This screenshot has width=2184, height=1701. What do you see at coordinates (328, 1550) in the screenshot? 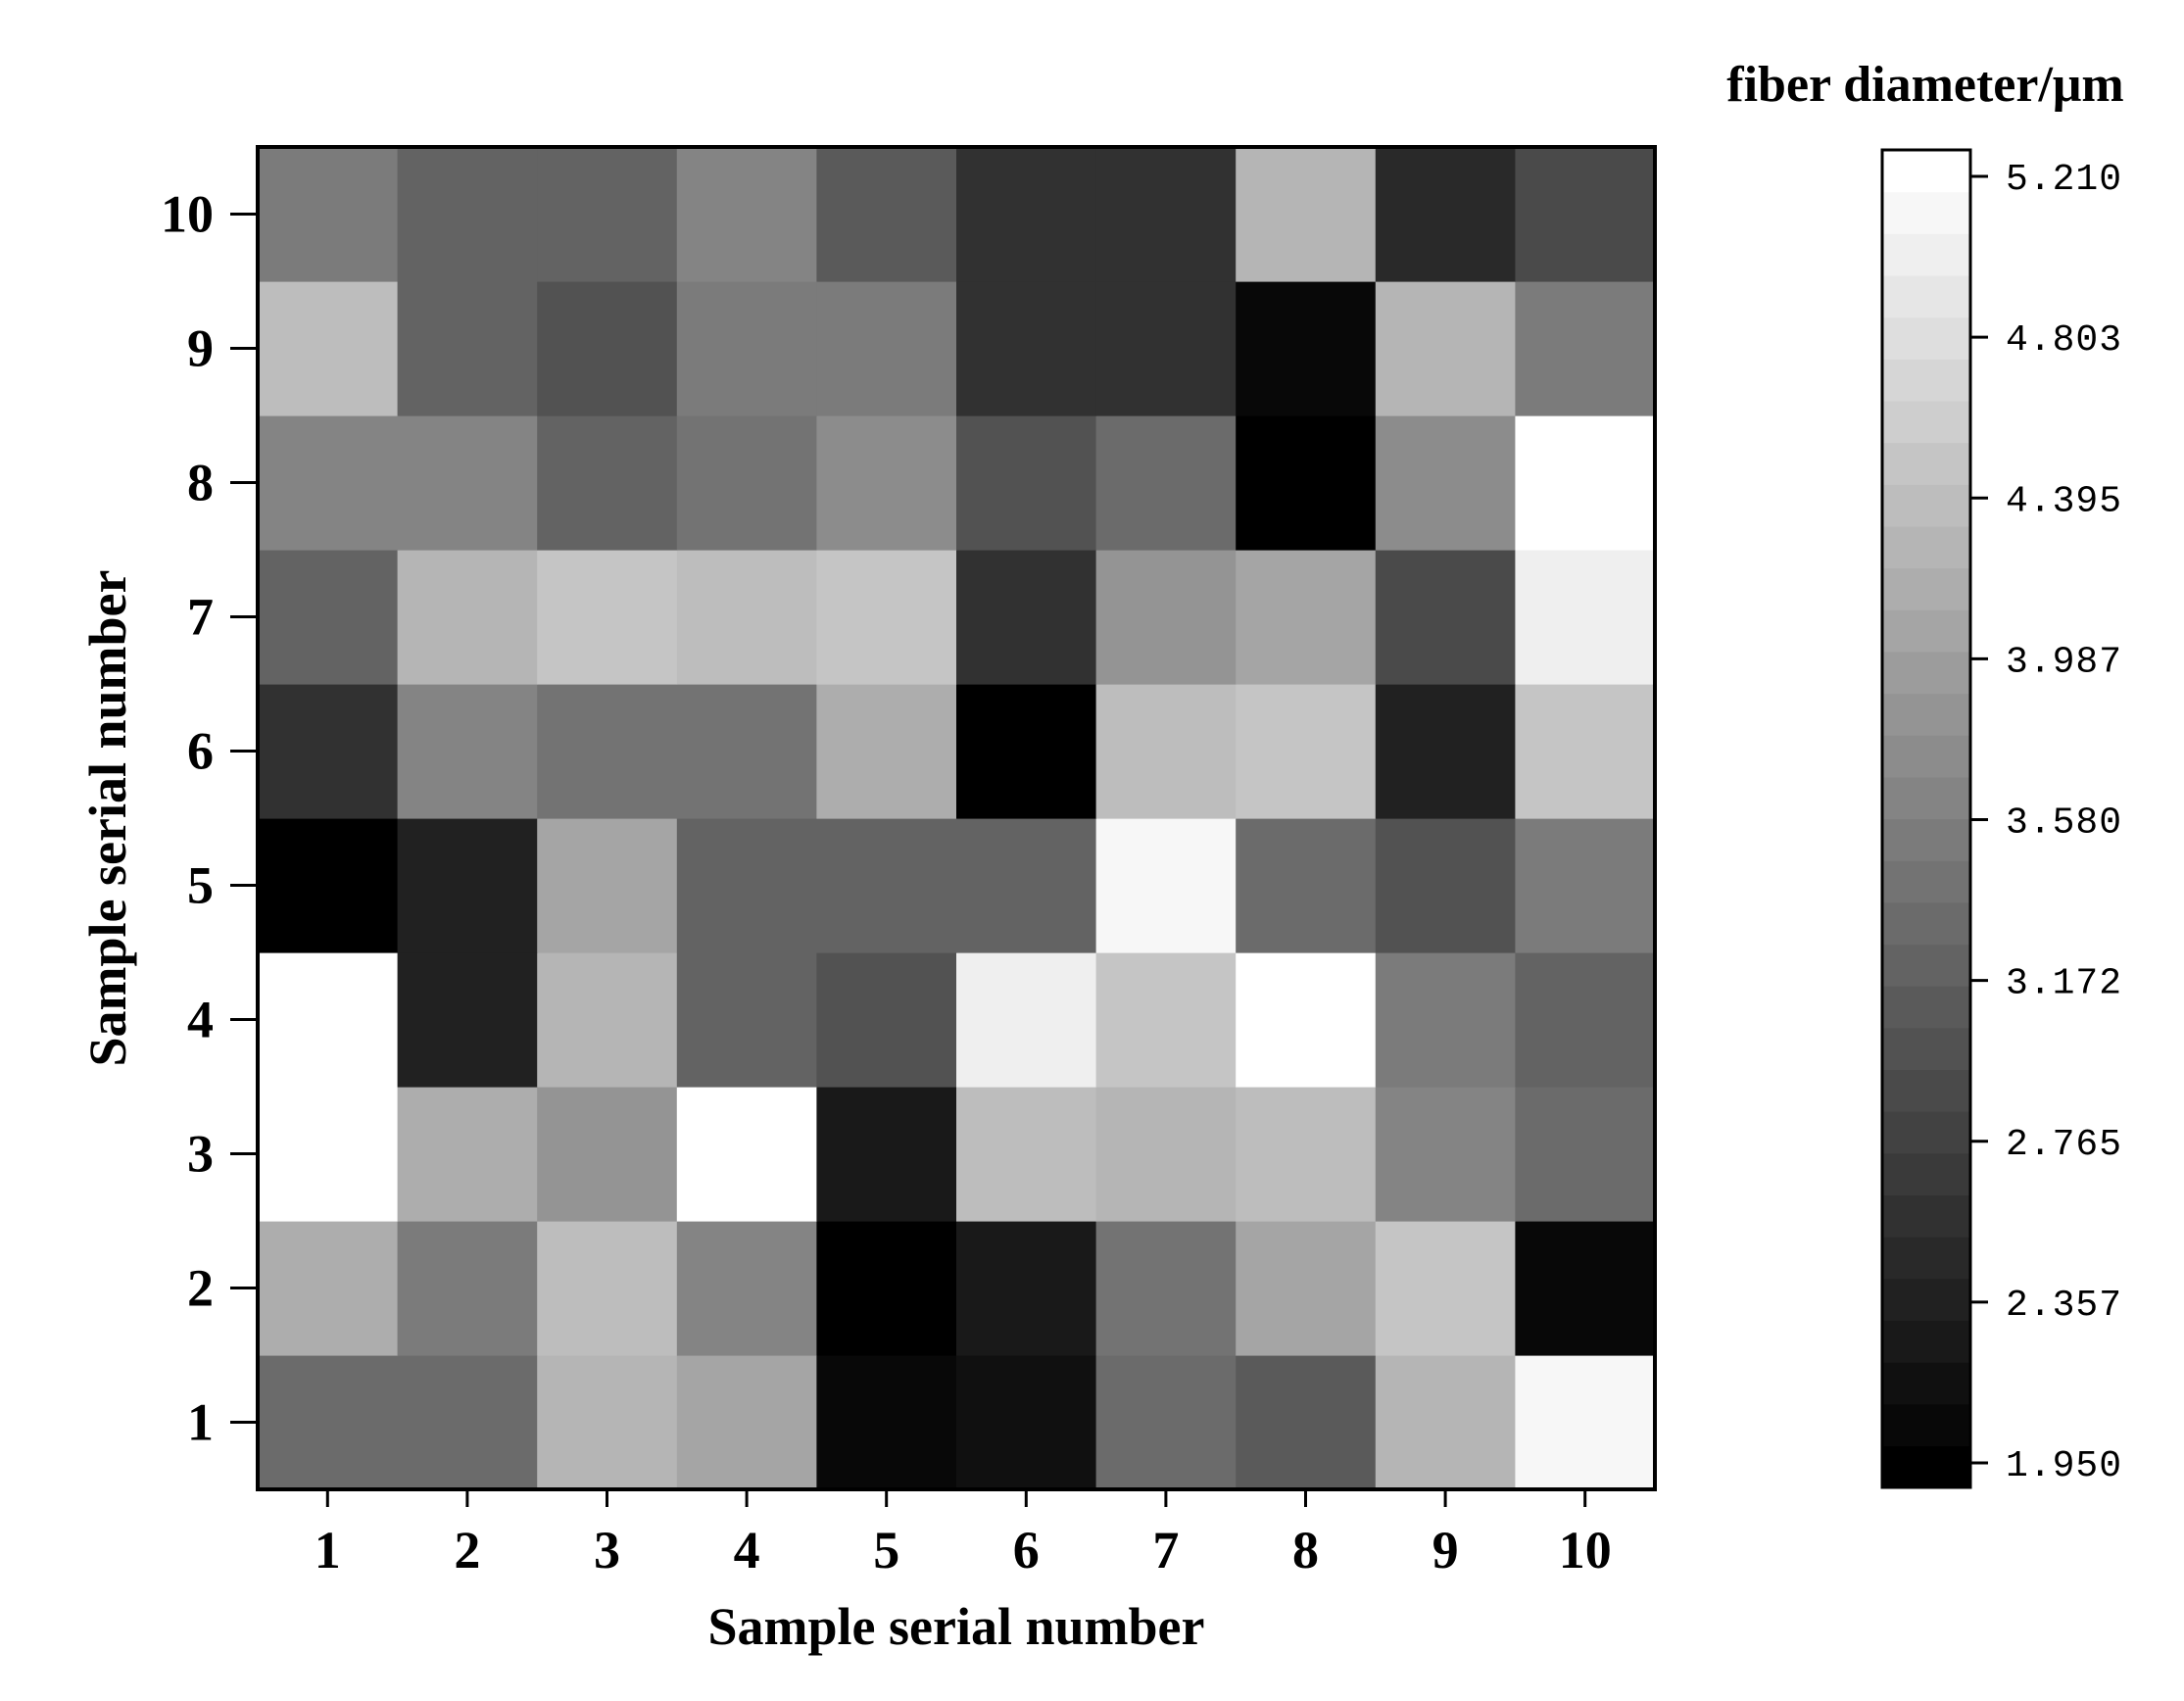
I see `x-tick-label: 1` at bounding box center [328, 1550].